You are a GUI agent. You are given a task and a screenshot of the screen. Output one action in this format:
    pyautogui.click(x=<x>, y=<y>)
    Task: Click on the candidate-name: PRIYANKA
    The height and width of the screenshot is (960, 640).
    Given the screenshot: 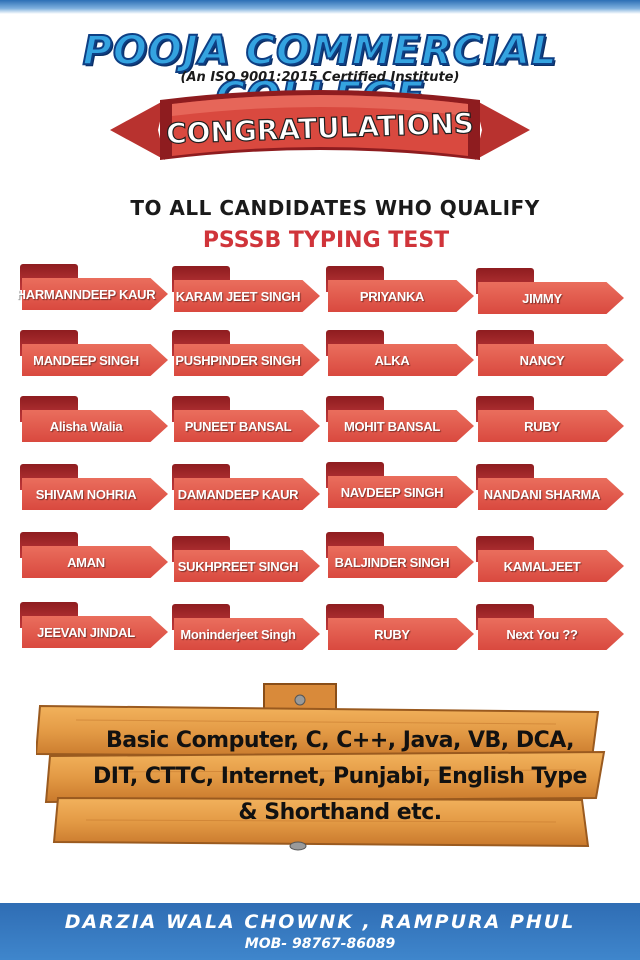 What is the action you would take?
    pyautogui.click(x=392, y=296)
    